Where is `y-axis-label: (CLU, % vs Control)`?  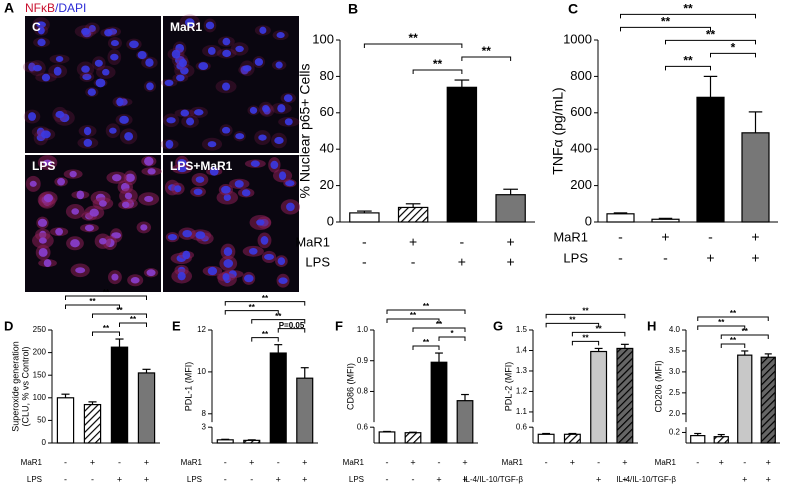 y-axis-label: (CLU, % vs Control) is located at coordinates (25, 386).